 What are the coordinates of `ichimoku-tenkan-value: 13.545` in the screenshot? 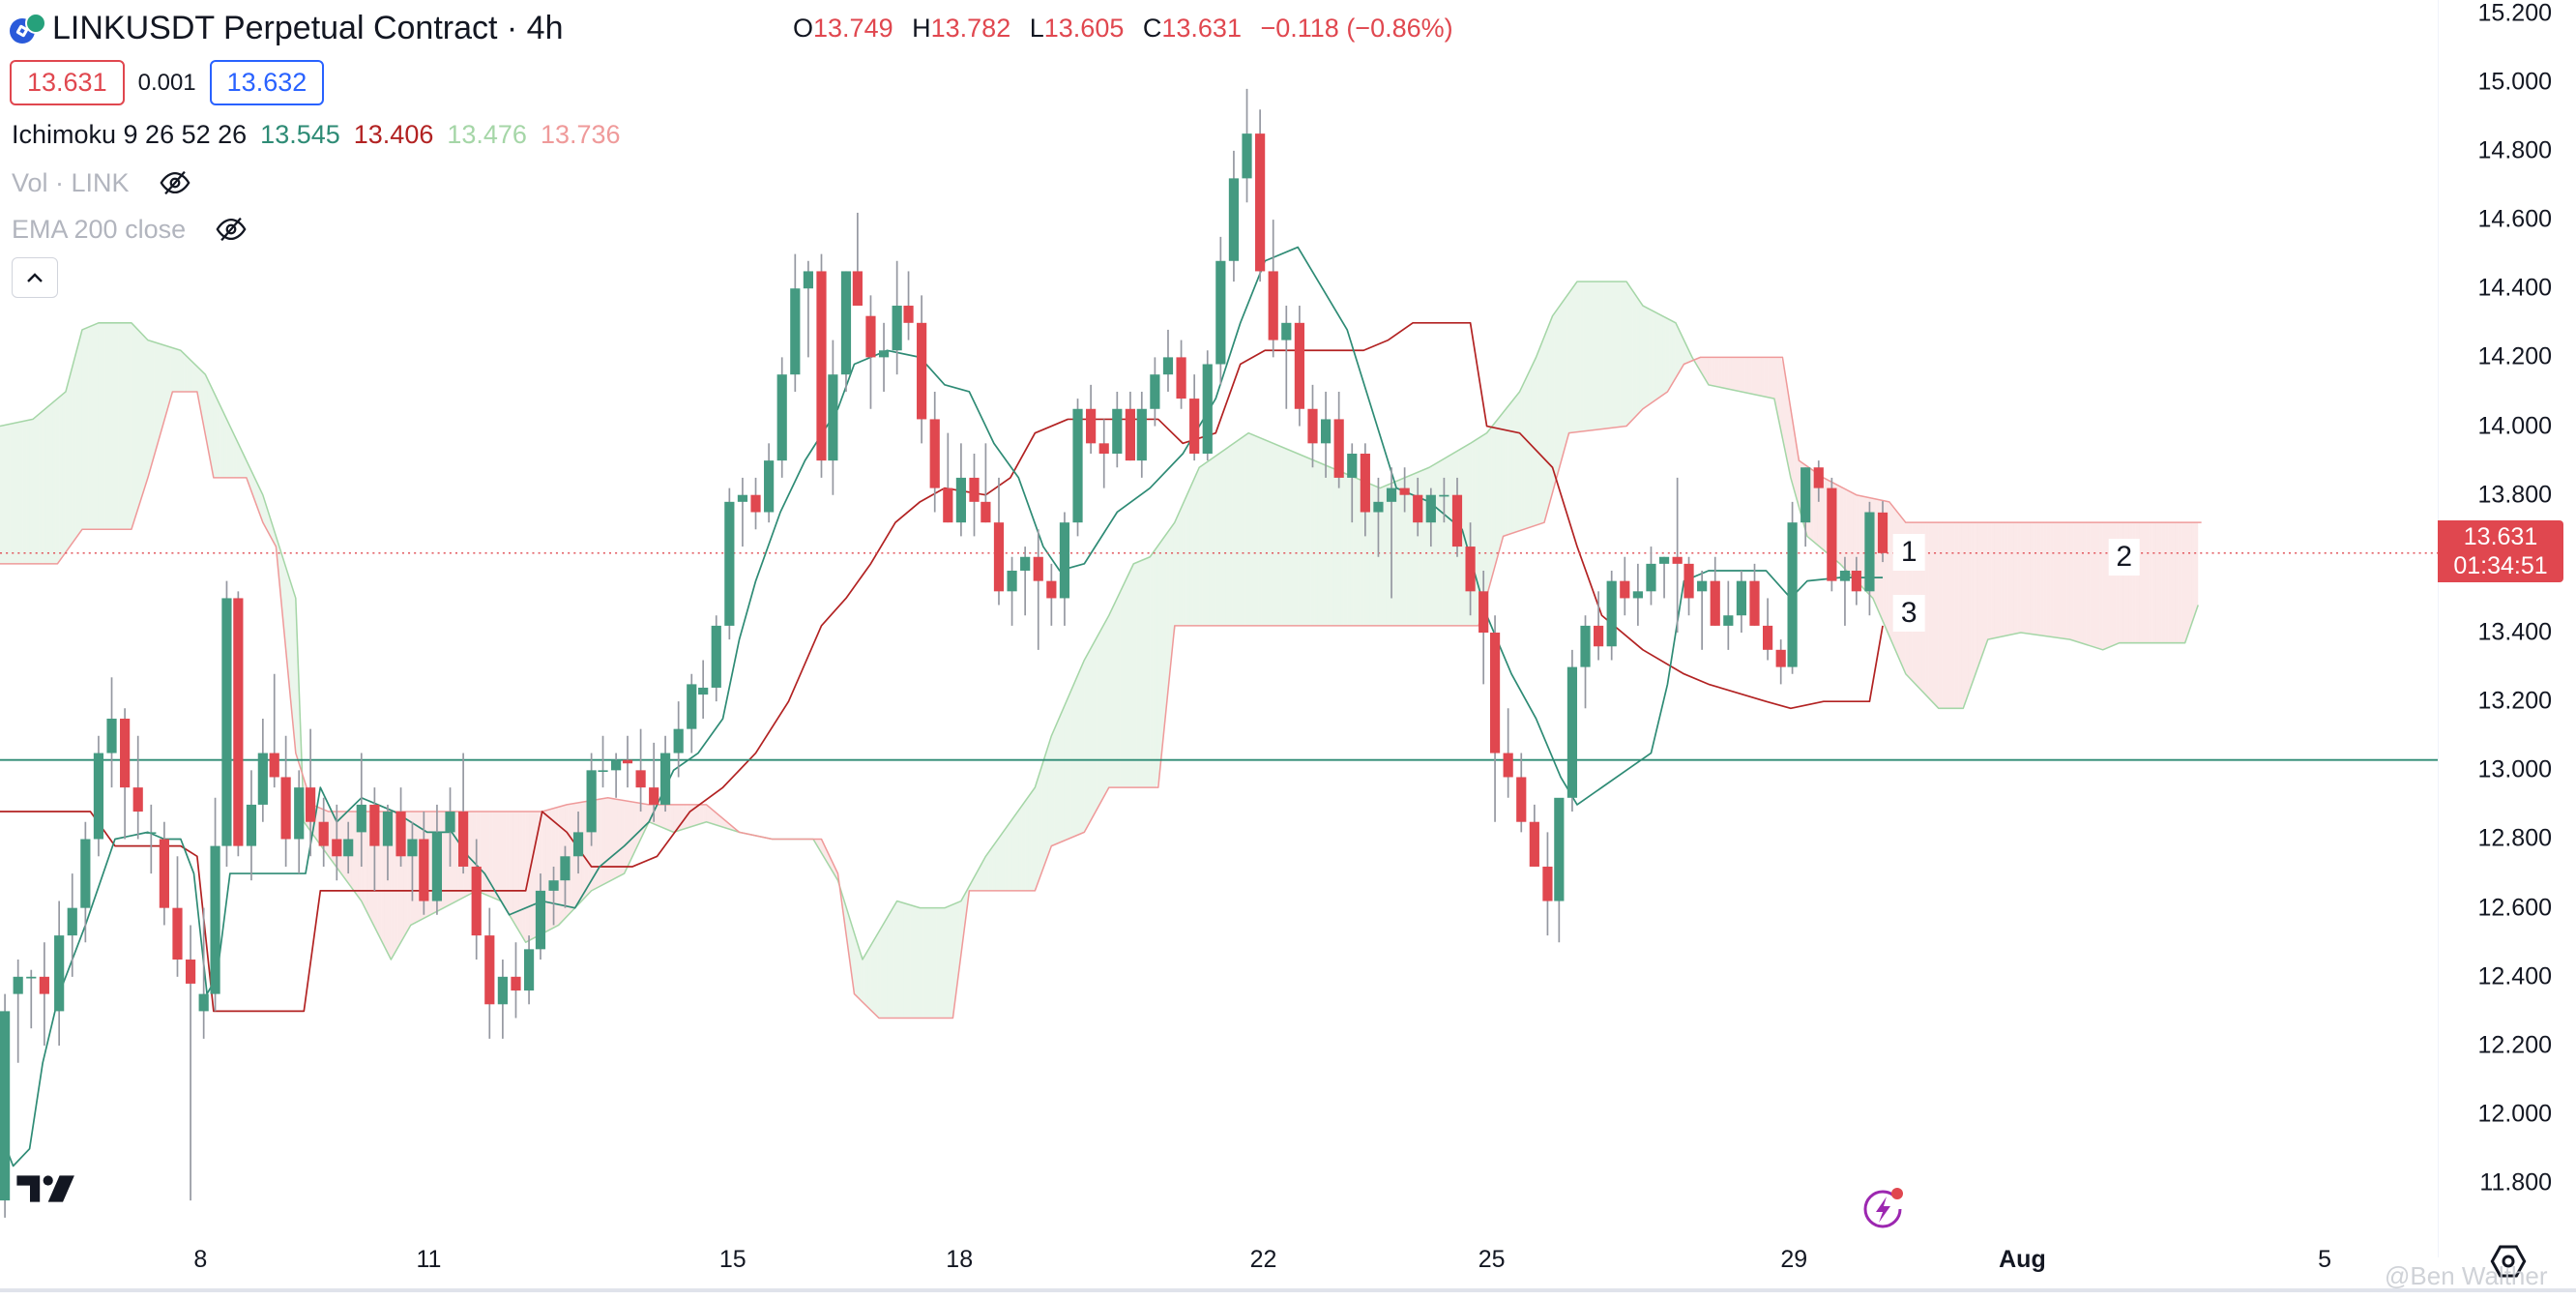 It's located at (300, 134).